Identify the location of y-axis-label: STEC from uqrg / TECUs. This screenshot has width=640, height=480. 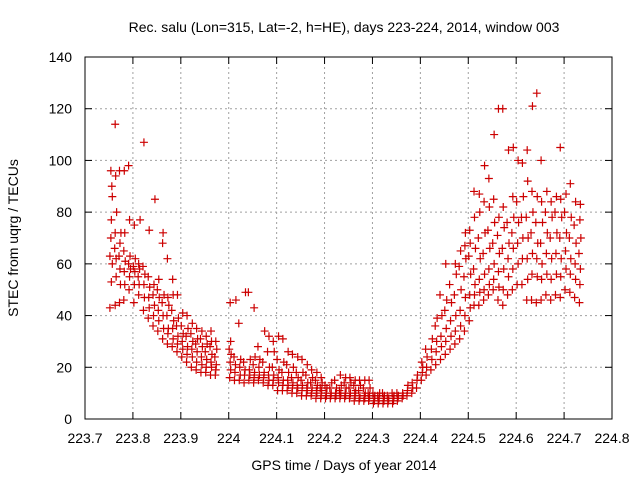
(13, 238).